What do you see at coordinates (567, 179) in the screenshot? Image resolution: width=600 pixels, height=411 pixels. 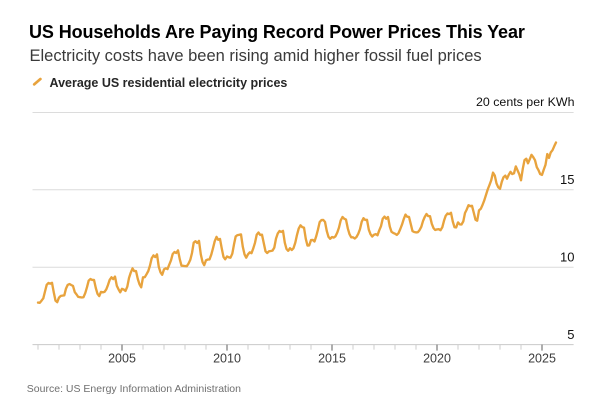 I see `svg-text: 15` at bounding box center [567, 179].